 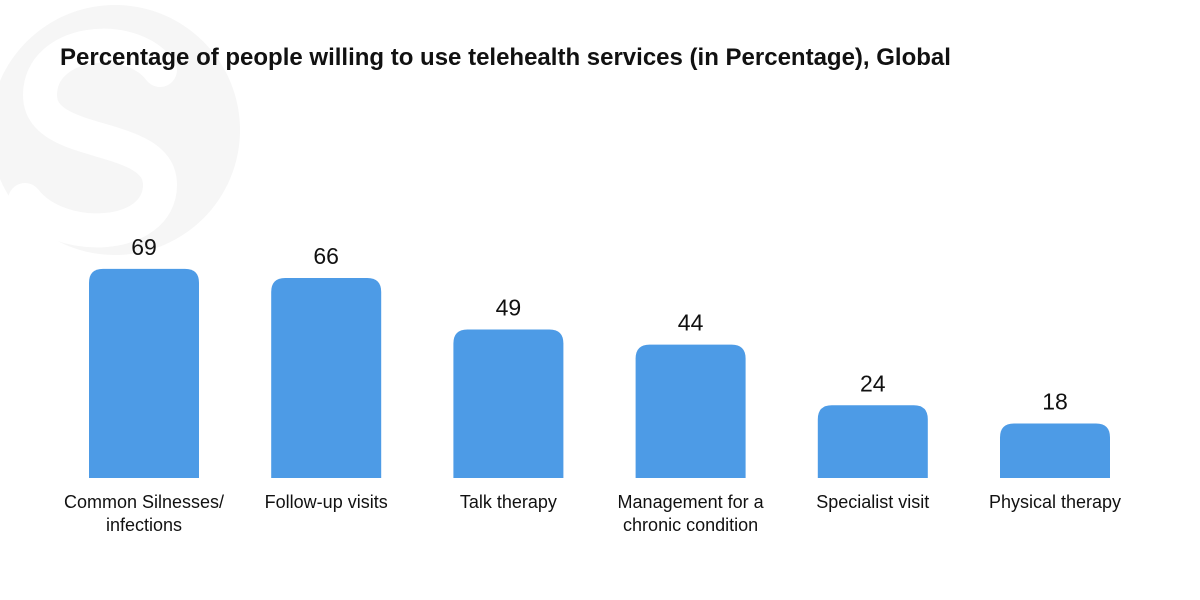 What do you see at coordinates (509, 308) in the screenshot?
I see `bar-value-label: 49` at bounding box center [509, 308].